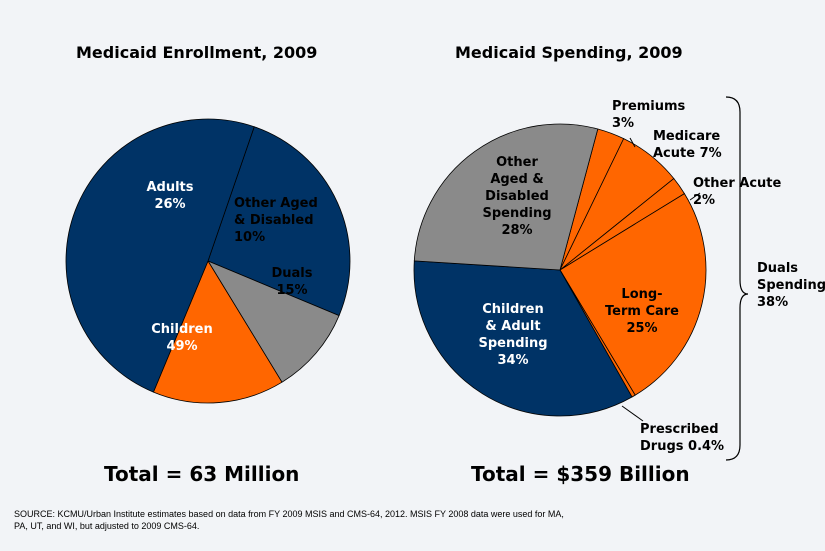 Image resolution: width=825 pixels, height=551 pixels. What do you see at coordinates (737, 192) in the screenshot?
I see `spending-label-other-acute: Other Acute 2%` at bounding box center [737, 192].